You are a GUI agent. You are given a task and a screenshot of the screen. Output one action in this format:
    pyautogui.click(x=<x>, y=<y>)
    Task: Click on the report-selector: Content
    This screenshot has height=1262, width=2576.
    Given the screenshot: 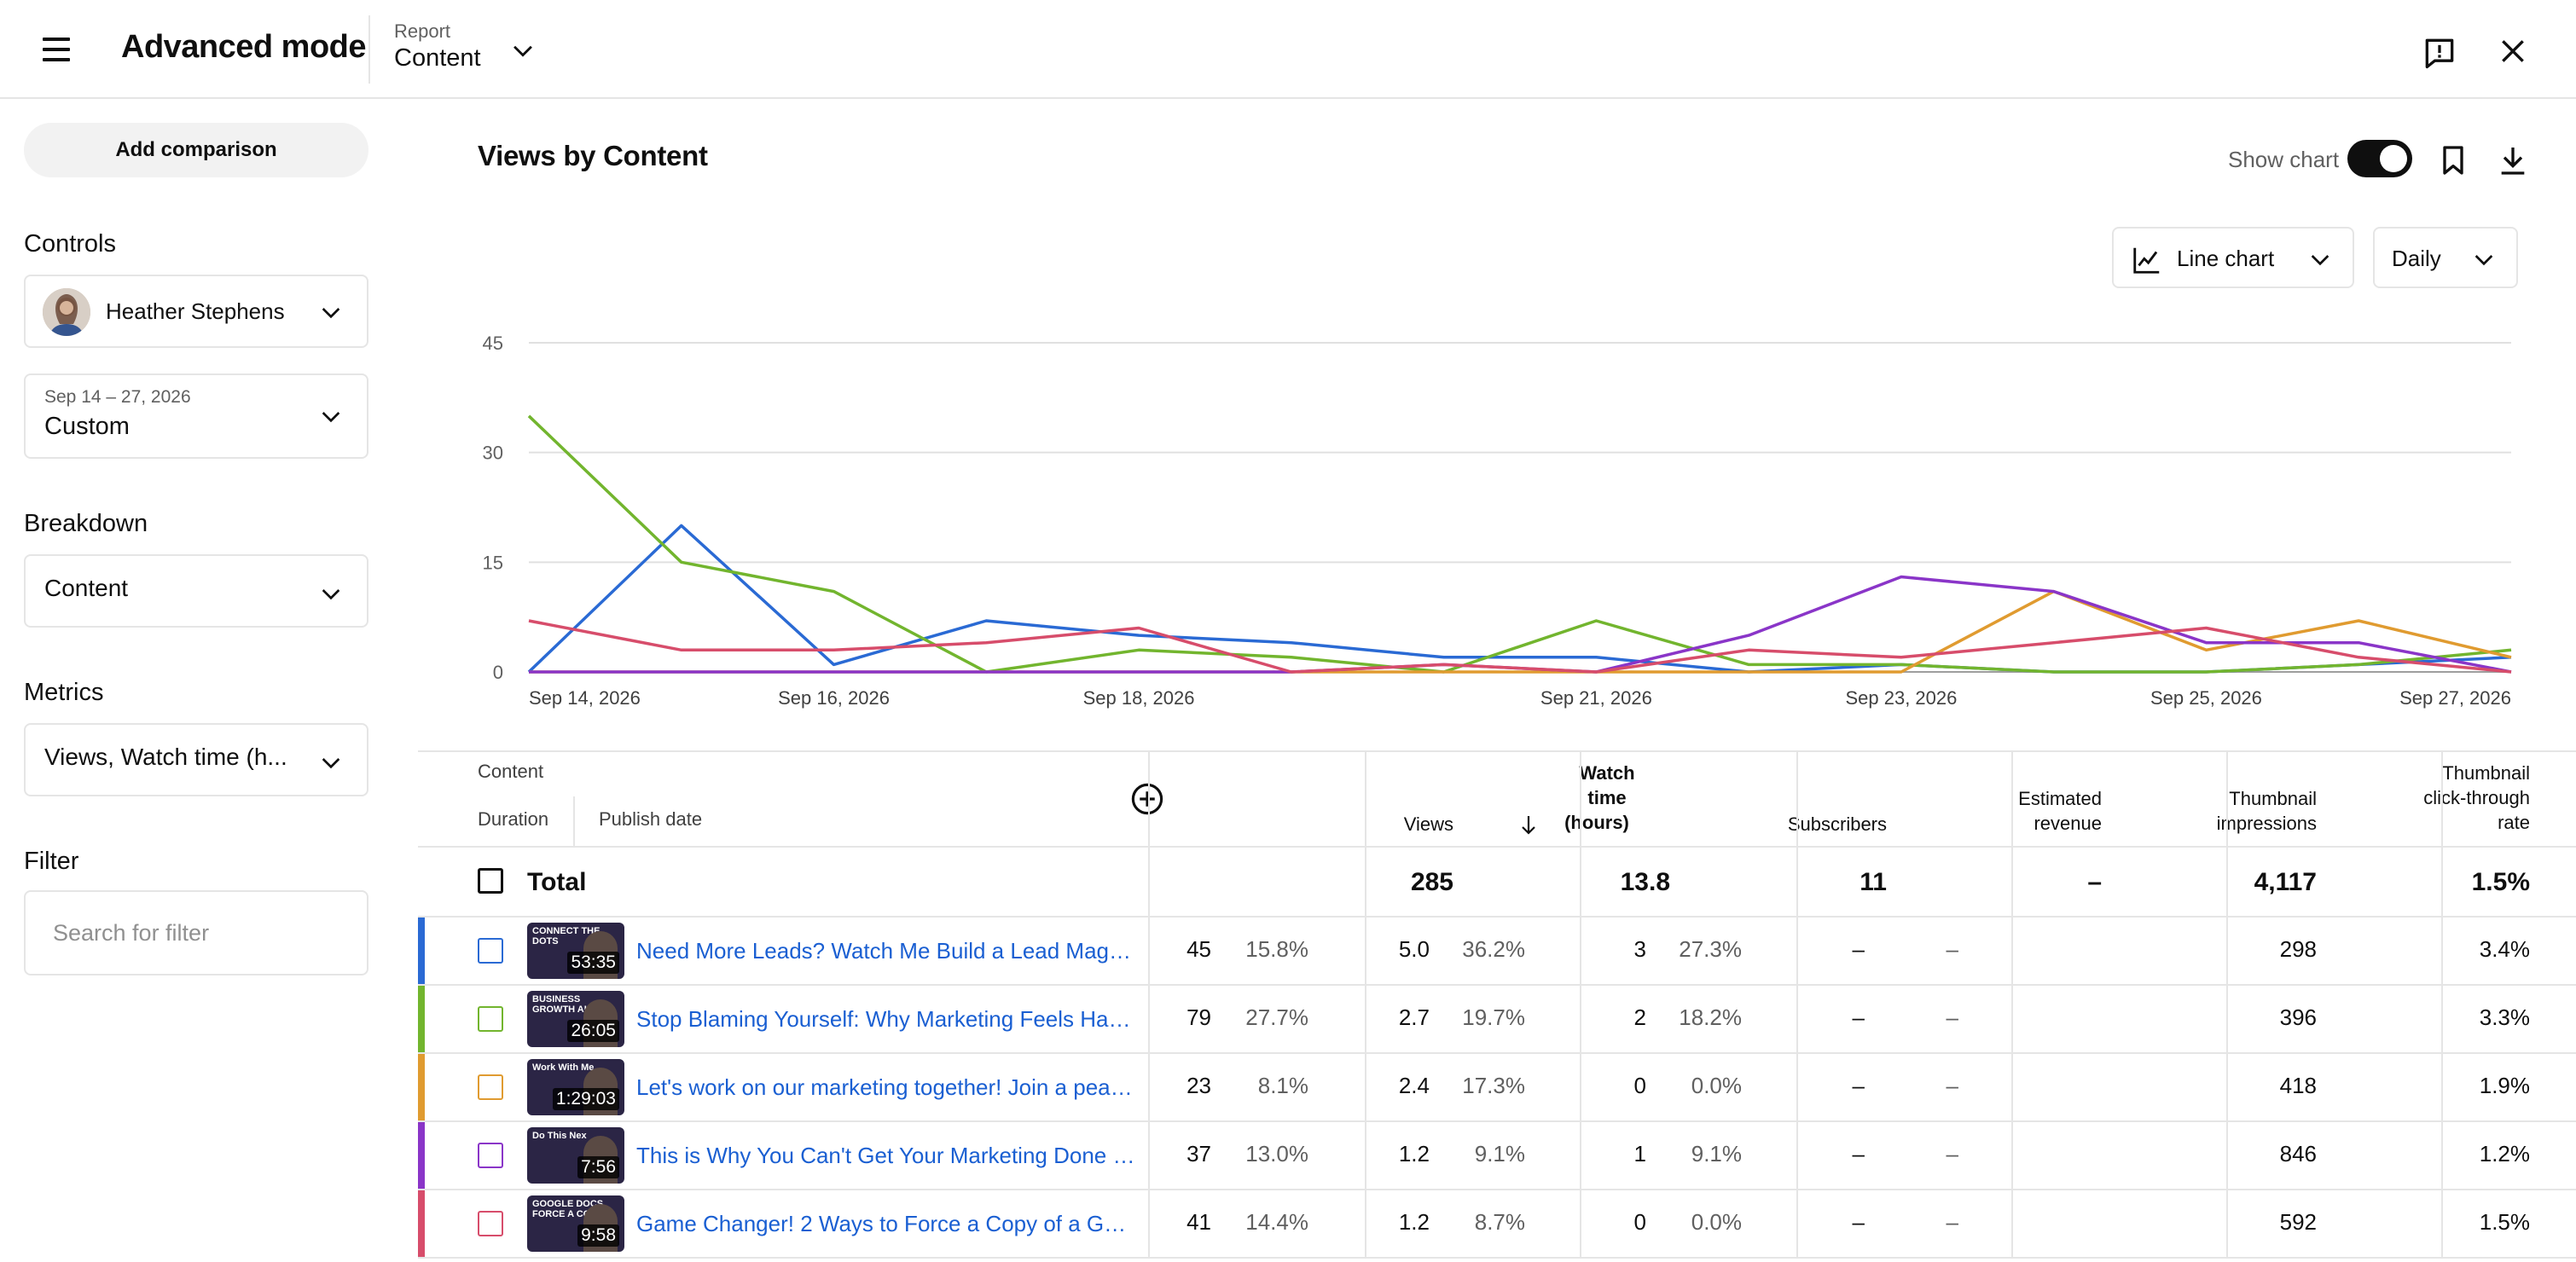 What is the action you would take?
    pyautogui.click(x=437, y=58)
    